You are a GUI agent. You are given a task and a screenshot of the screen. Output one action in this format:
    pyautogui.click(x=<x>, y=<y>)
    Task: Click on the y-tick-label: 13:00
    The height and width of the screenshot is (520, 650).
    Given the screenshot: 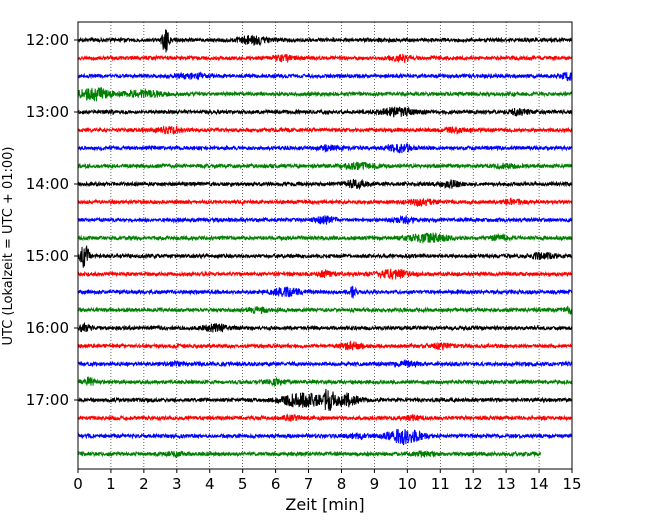 What is the action you would take?
    pyautogui.click(x=47, y=112)
    